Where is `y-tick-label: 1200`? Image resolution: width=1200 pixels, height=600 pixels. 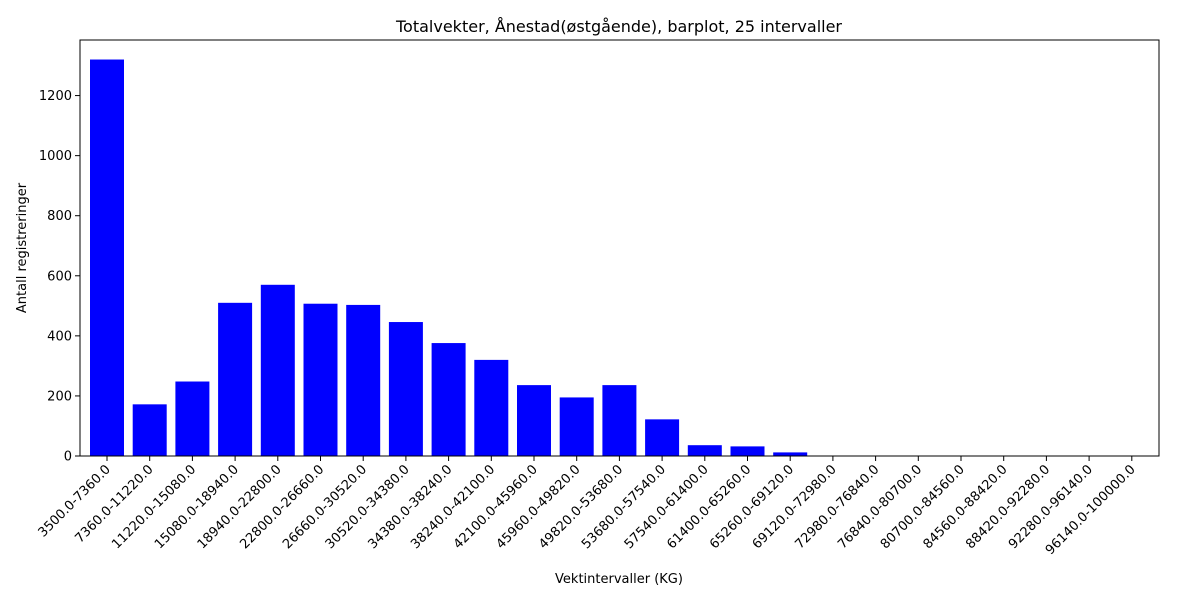 y-tick-label: 1200 is located at coordinates (55, 96).